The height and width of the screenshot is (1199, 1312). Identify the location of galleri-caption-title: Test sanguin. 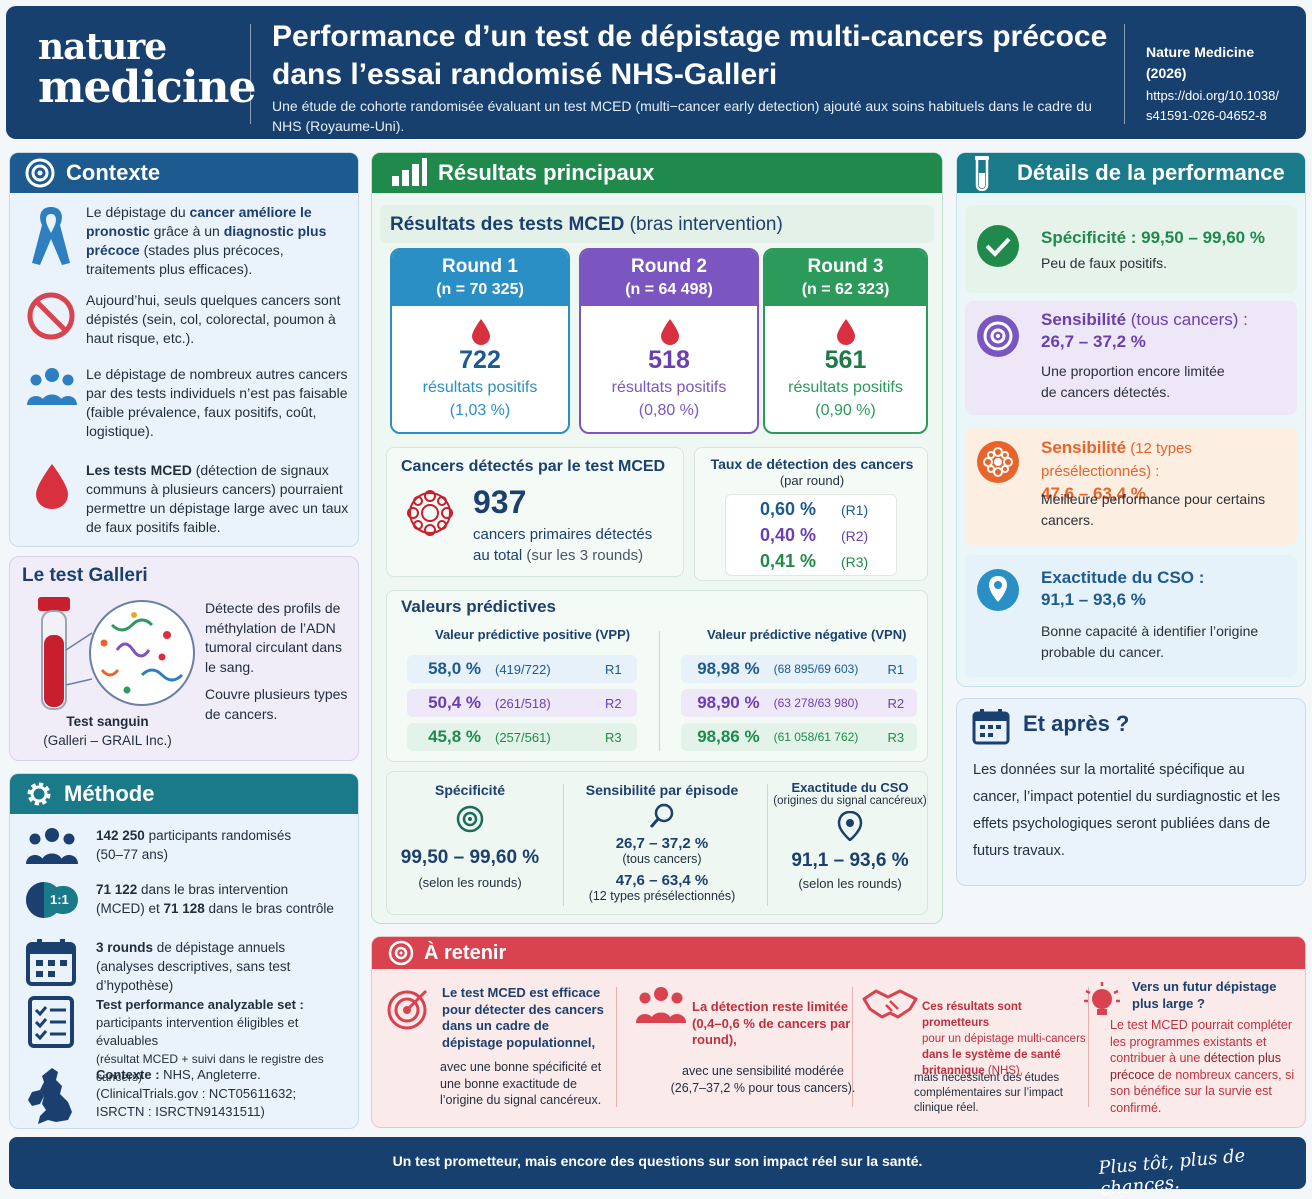
(107, 721).